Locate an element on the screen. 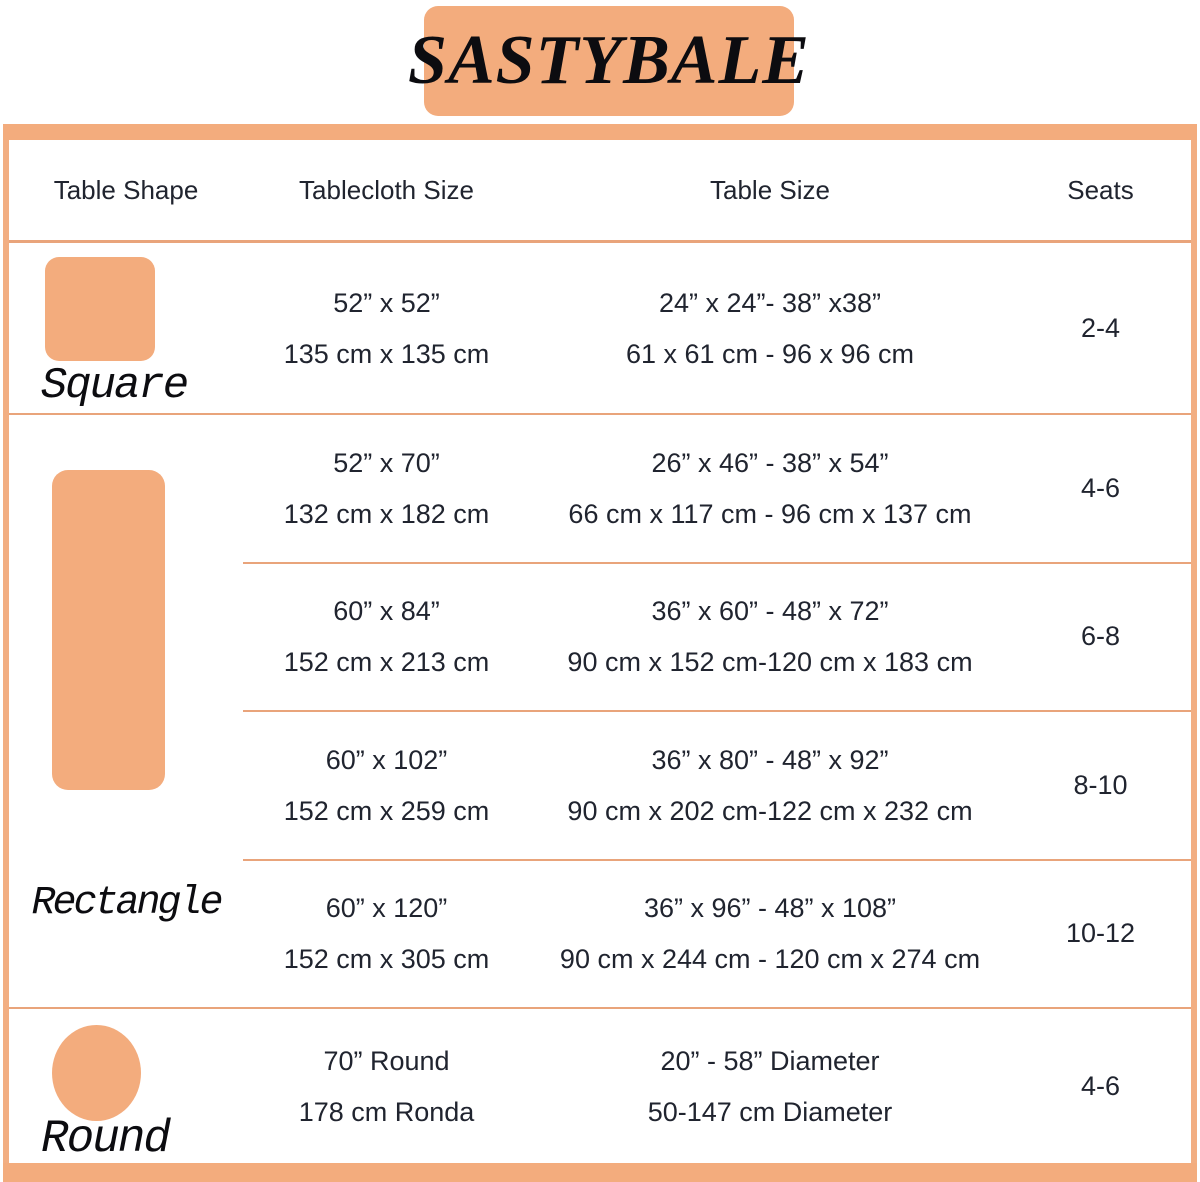 The width and height of the screenshot is (1200, 1182). shape-cell-square: Square is located at coordinates (126, 328).